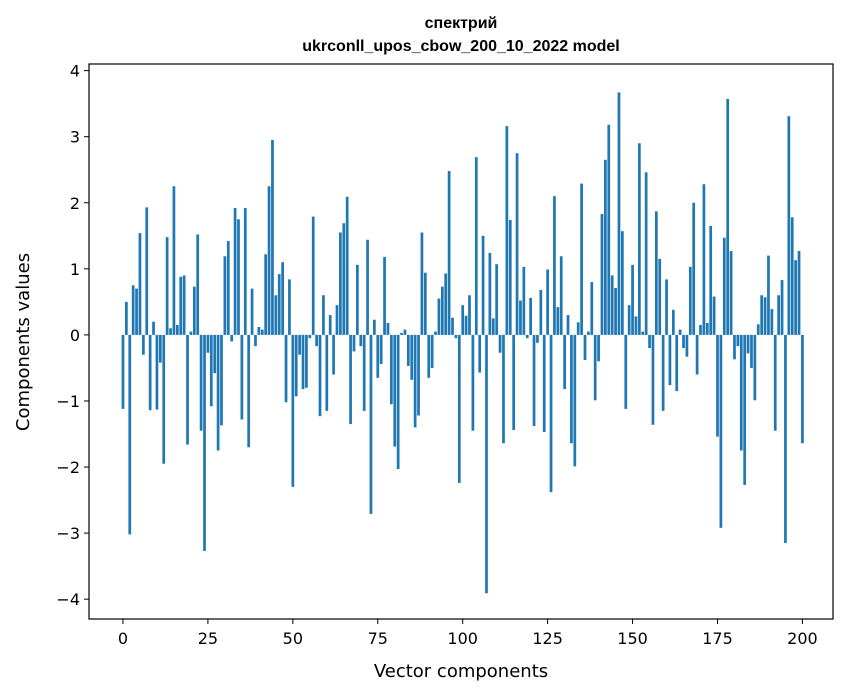  What do you see at coordinates (632, 638) in the screenshot?
I see `x-tick-label-150: 150` at bounding box center [632, 638].